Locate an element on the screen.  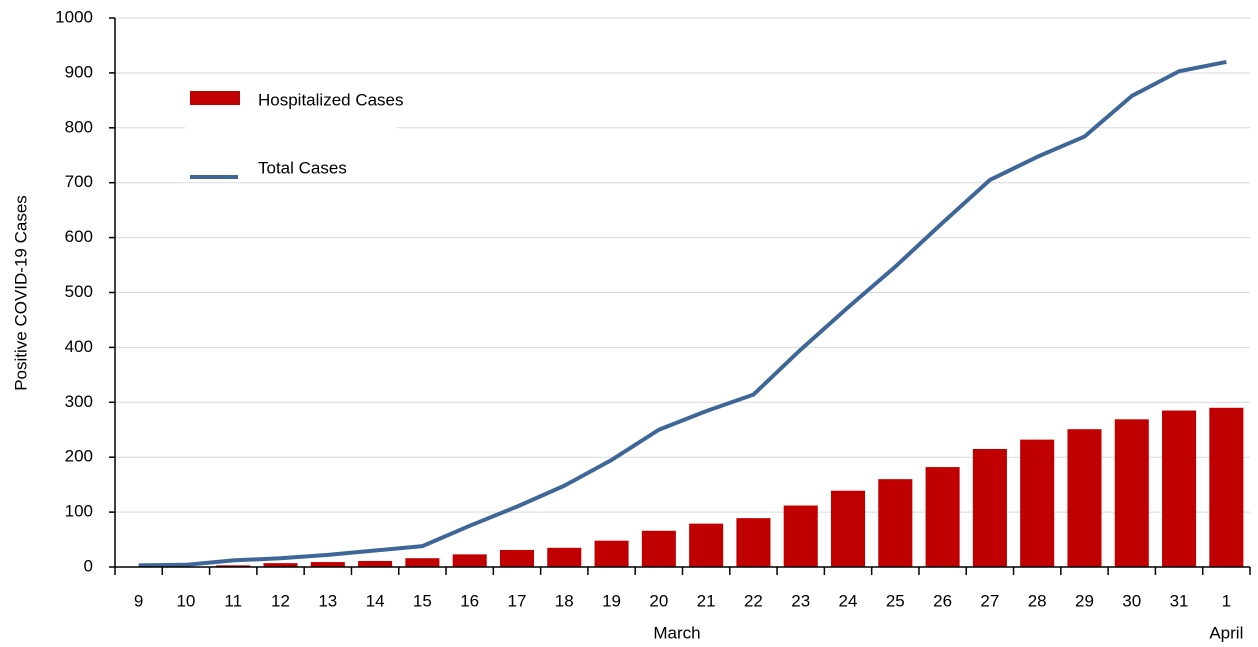
x-tick-label: 9 is located at coordinates (138, 600).